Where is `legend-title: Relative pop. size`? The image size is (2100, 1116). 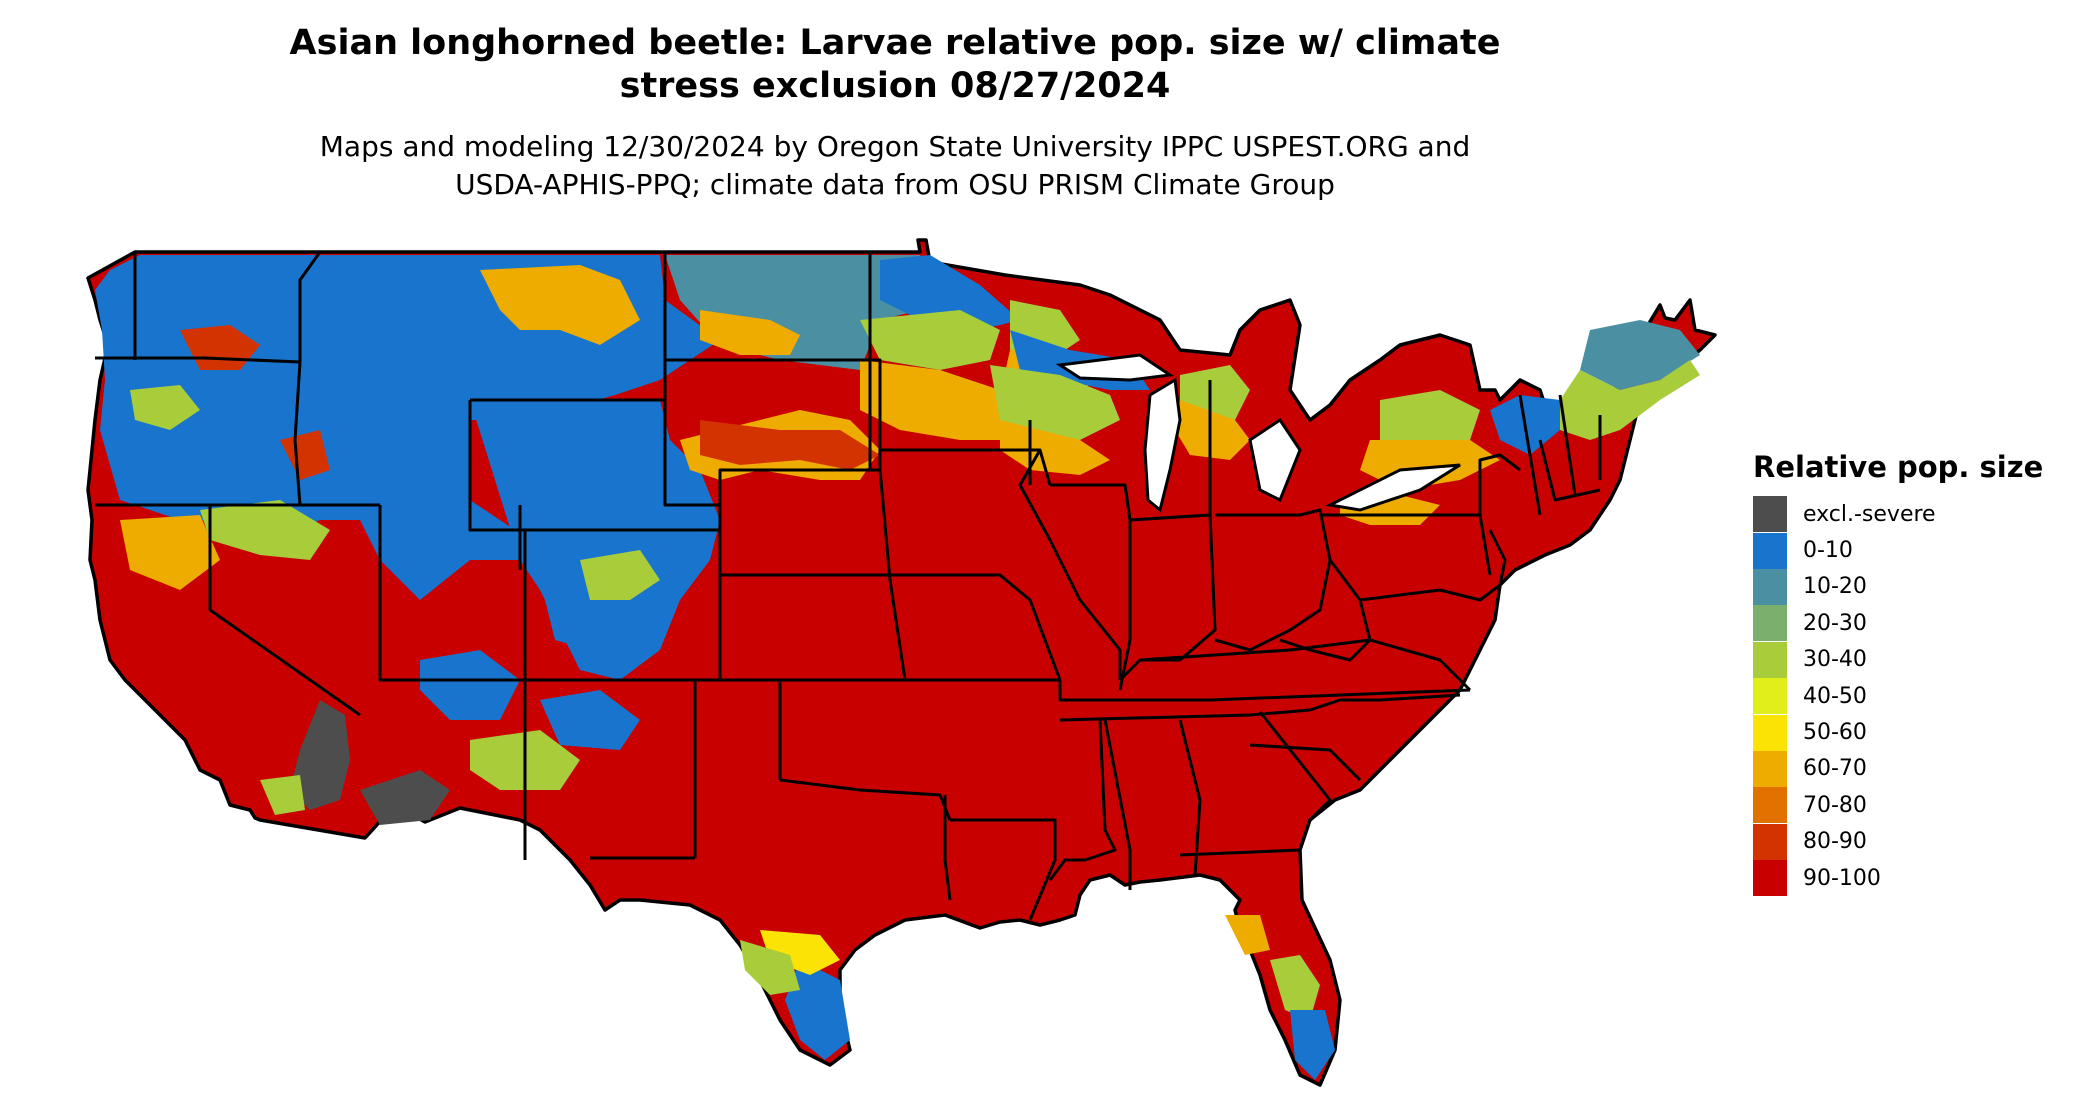
legend-title: Relative pop. size is located at coordinates (1898, 467).